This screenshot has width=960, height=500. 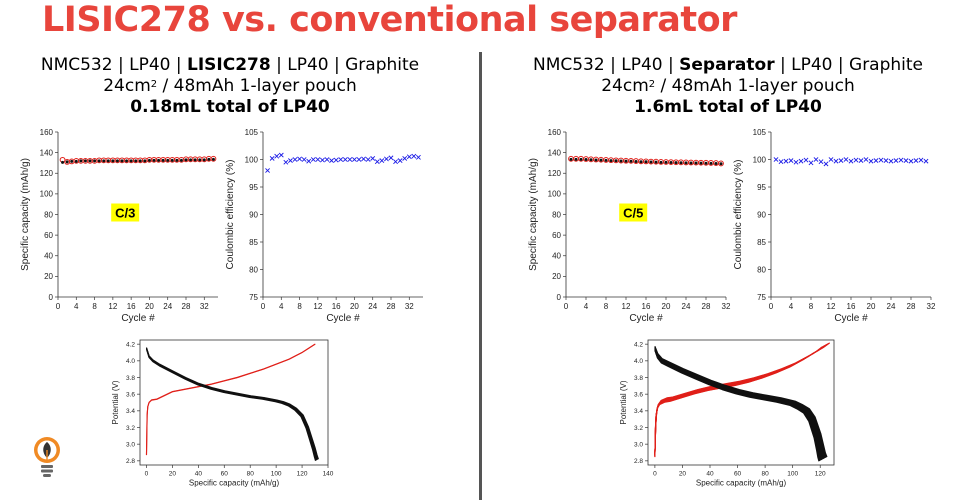 What do you see at coordinates (655, 474) in the screenshot?
I see `right-voltage-x-tick-label: 0` at bounding box center [655, 474].